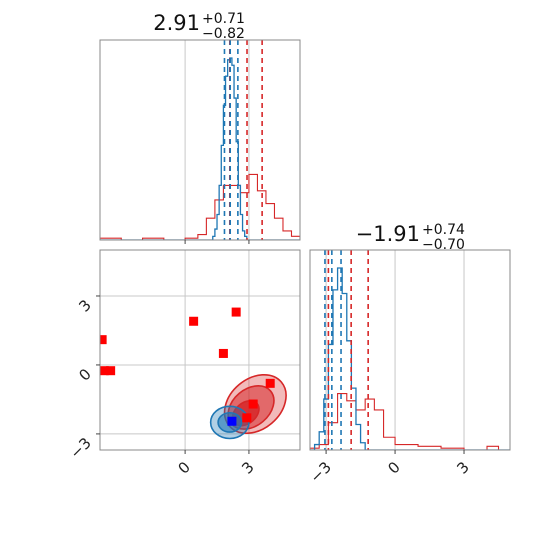  What do you see at coordinates (321, 472) in the screenshot?
I see `param2-xtick-label-0: −3` at bounding box center [321, 472].